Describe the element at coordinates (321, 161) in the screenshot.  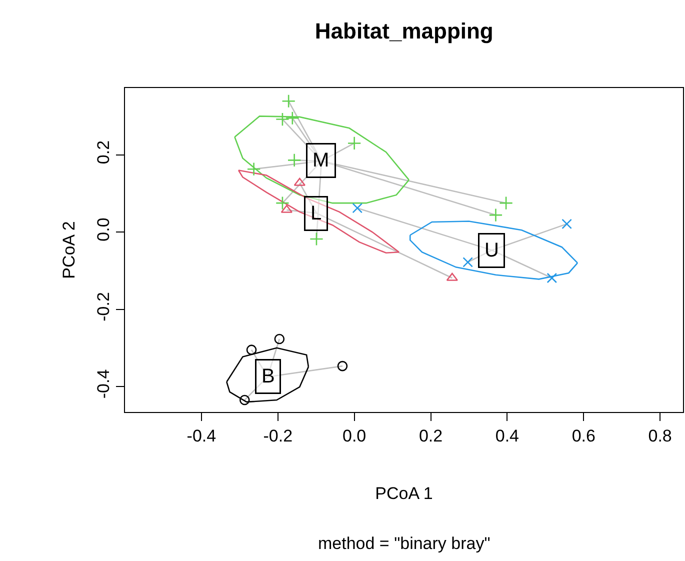
I see `annotation: M` at that location.